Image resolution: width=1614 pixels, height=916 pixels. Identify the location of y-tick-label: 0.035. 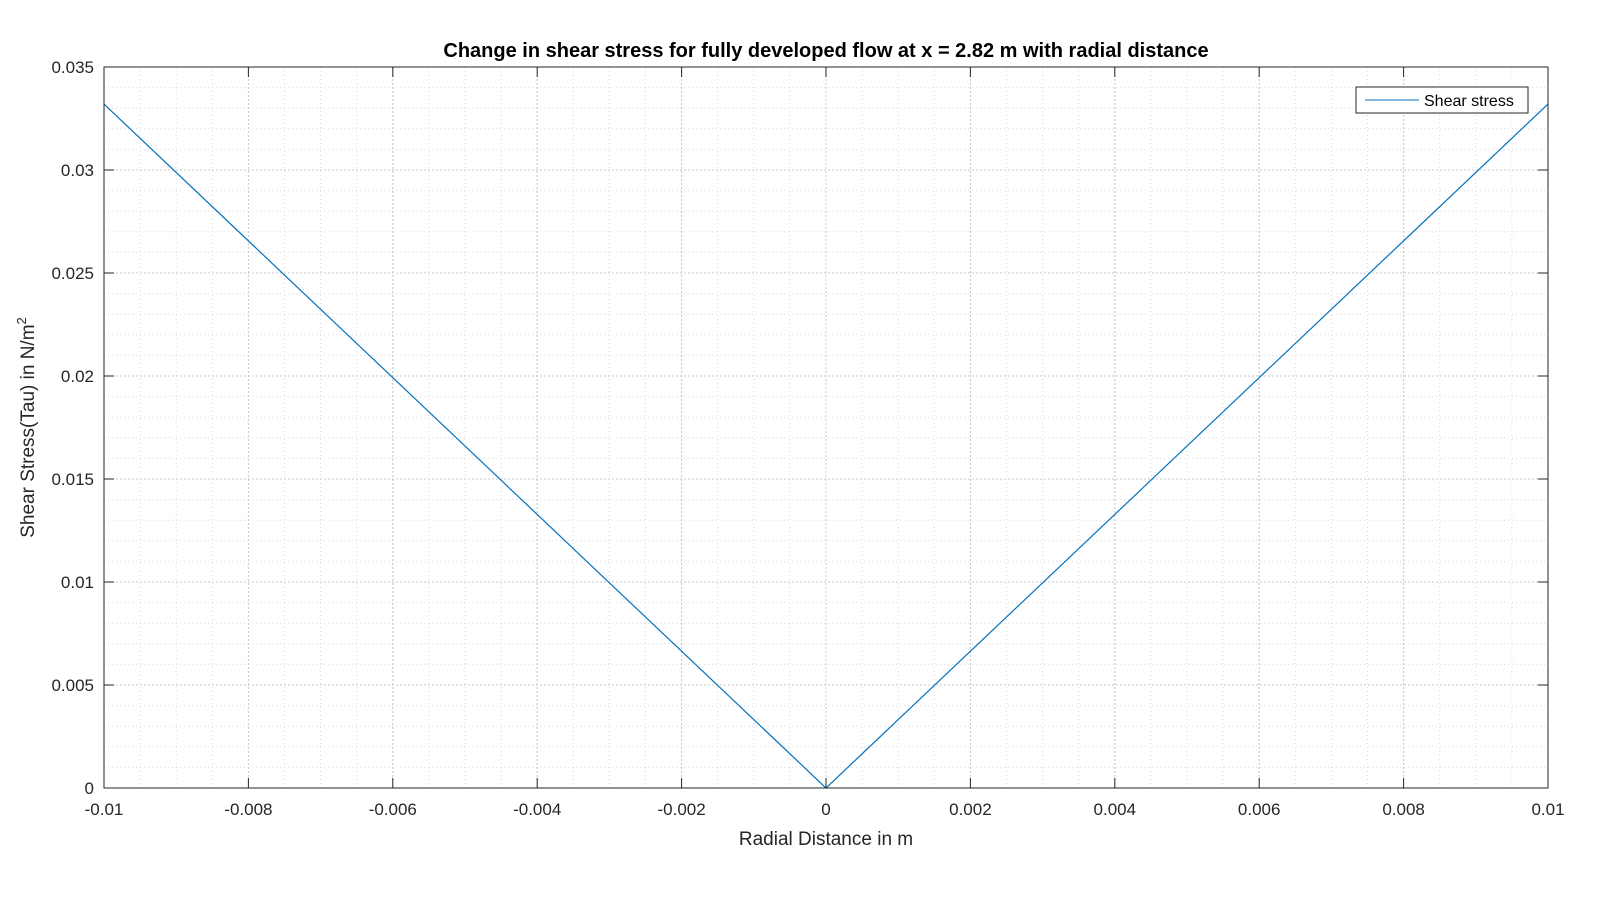
(72, 67).